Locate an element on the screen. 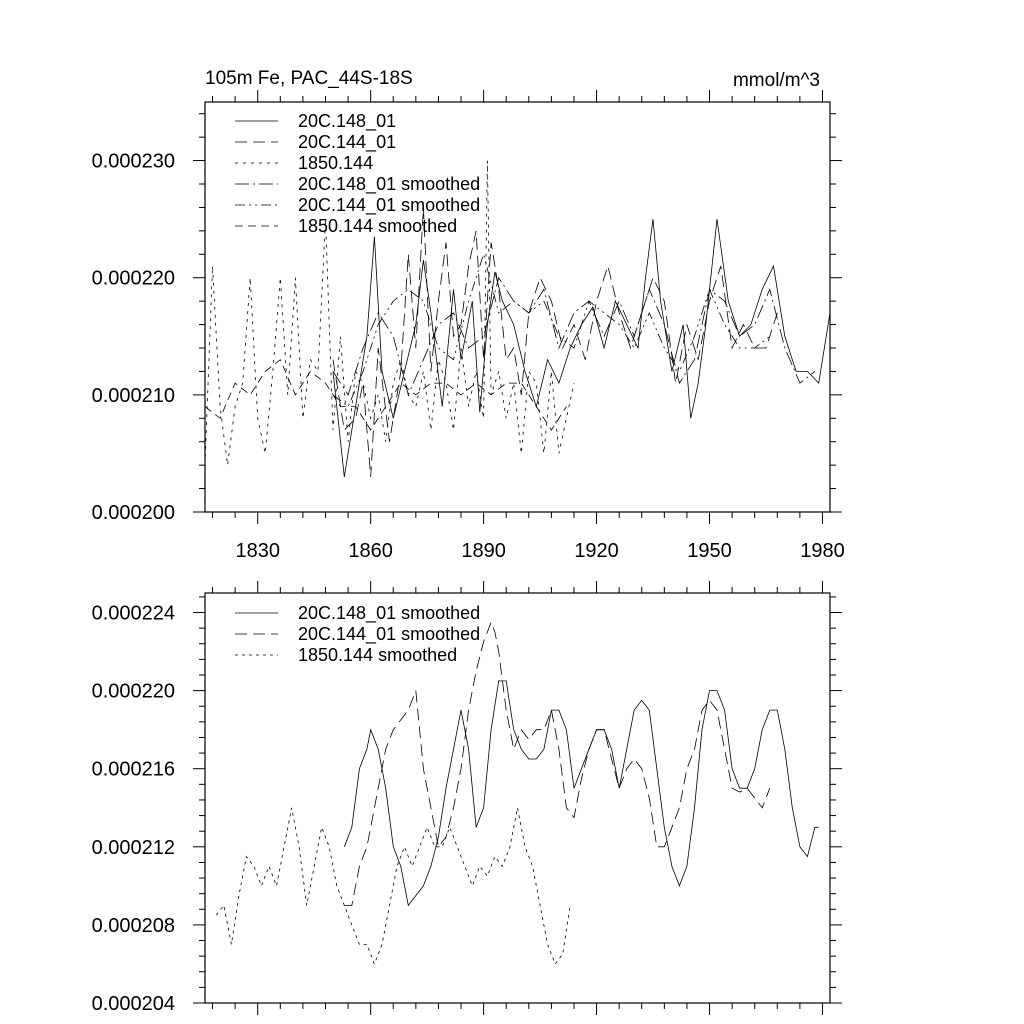 This screenshot has height=1024, width=1024. y-tick-label: 0.000230 is located at coordinates (133, 162).